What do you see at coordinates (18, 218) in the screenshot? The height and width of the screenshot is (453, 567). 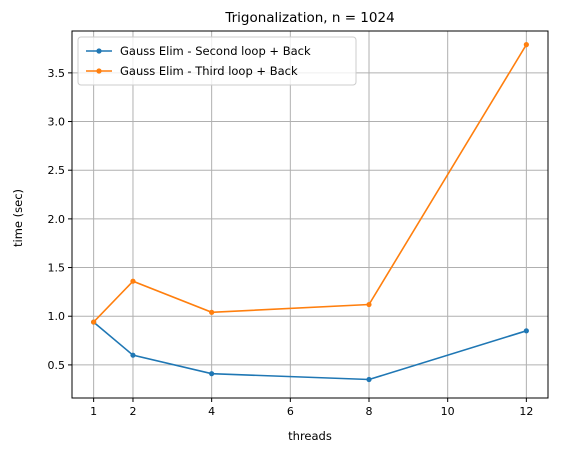 I see `y-axis-label: time (sec)` at bounding box center [18, 218].